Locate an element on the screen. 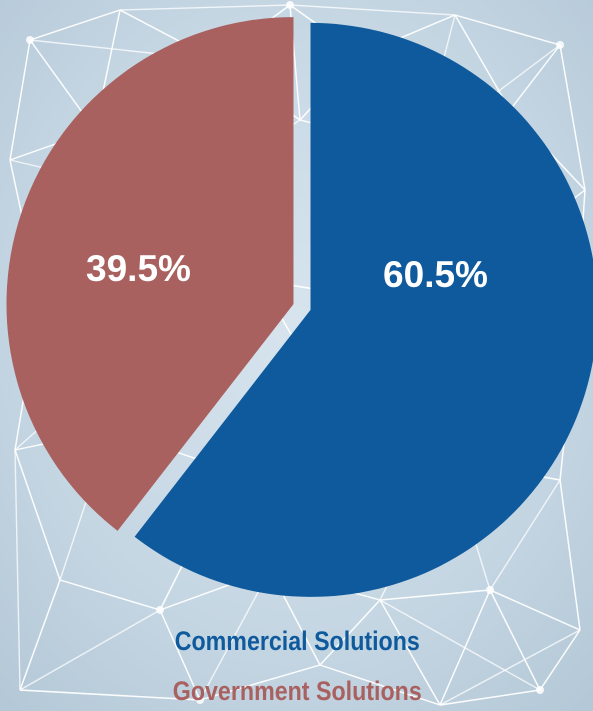 The width and height of the screenshot is (593, 711). legend-item-government-solutions: Government Solutions is located at coordinates (297, 691).